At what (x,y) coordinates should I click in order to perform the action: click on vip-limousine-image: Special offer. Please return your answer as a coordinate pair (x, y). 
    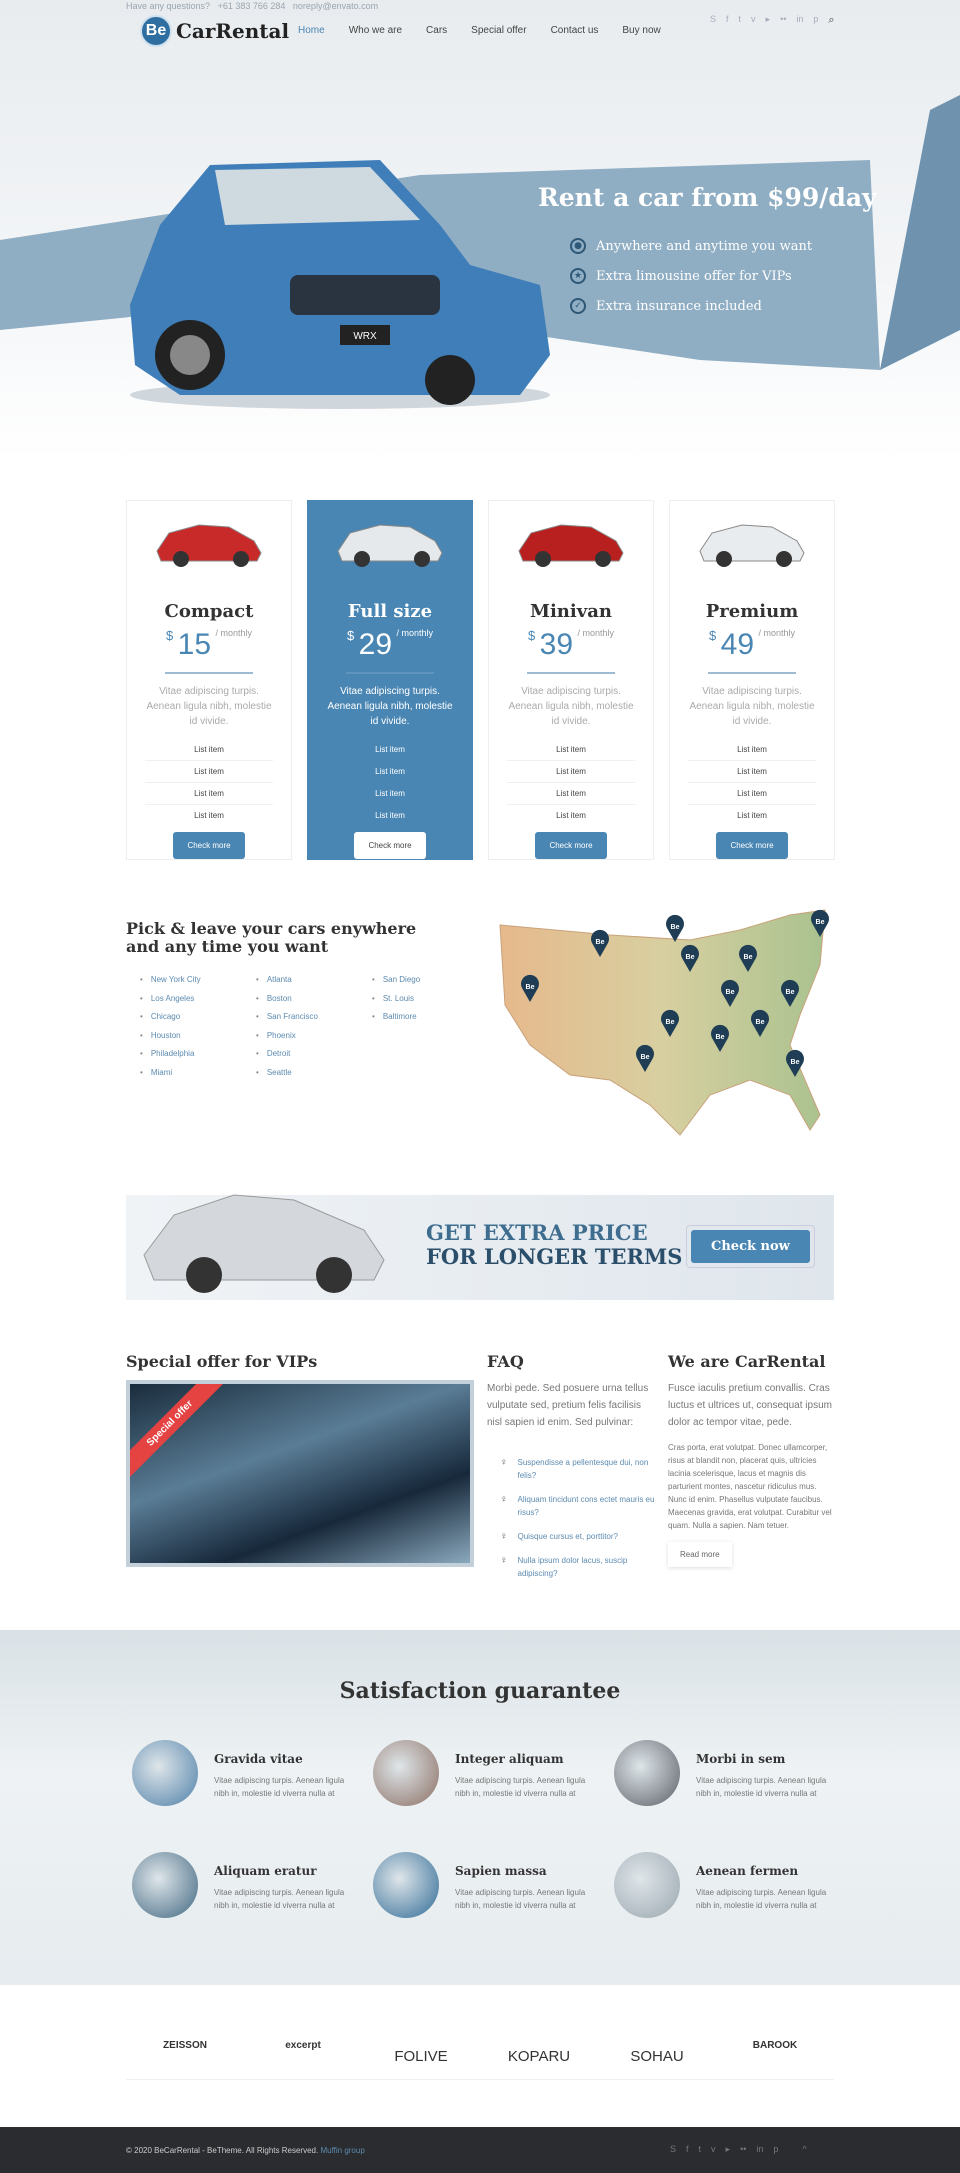
    Looking at the image, I should click on (300, 1473).